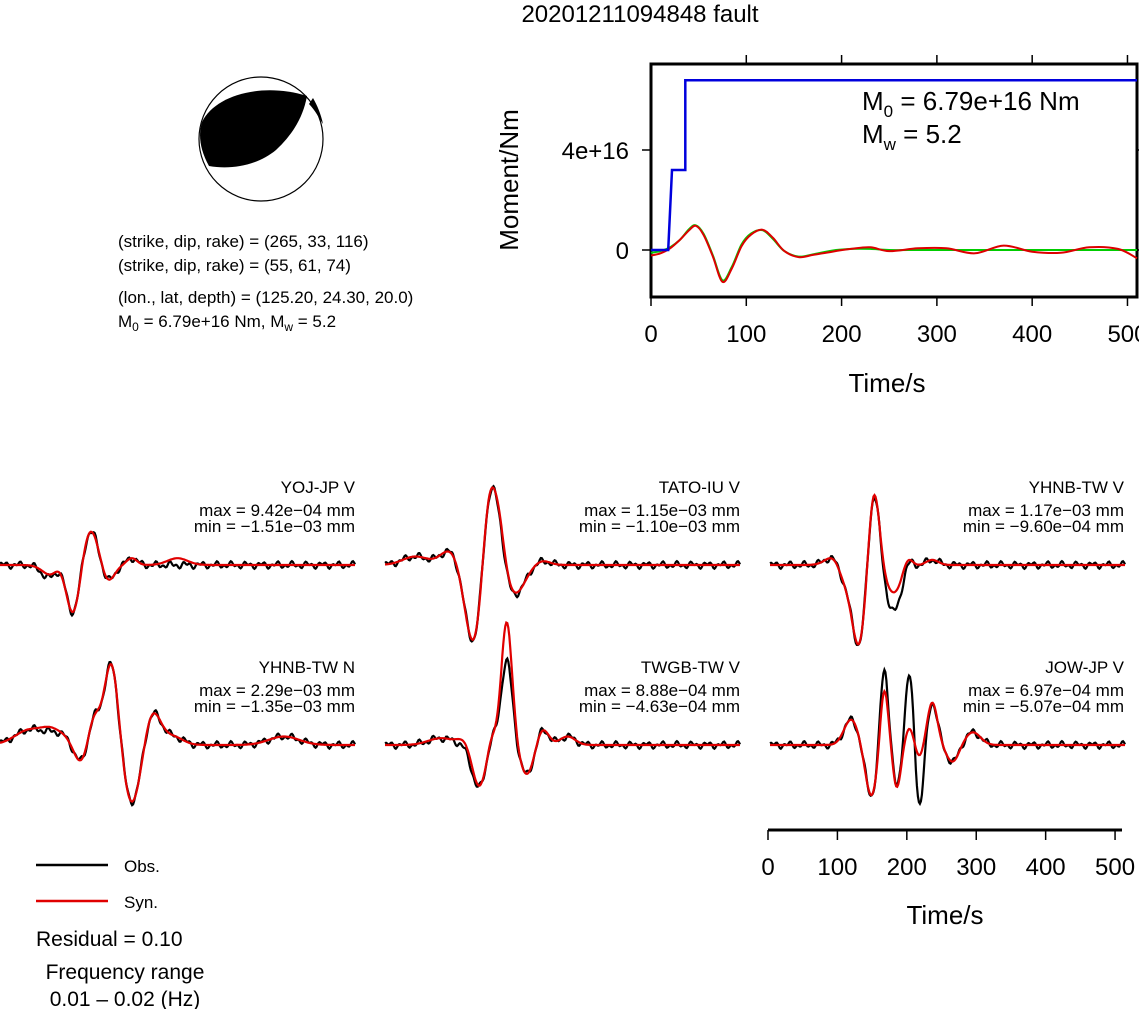 This screenshot has width=1139, height=1009. I want to click on waveform-x-tick-label: 100, so click(837, 867).